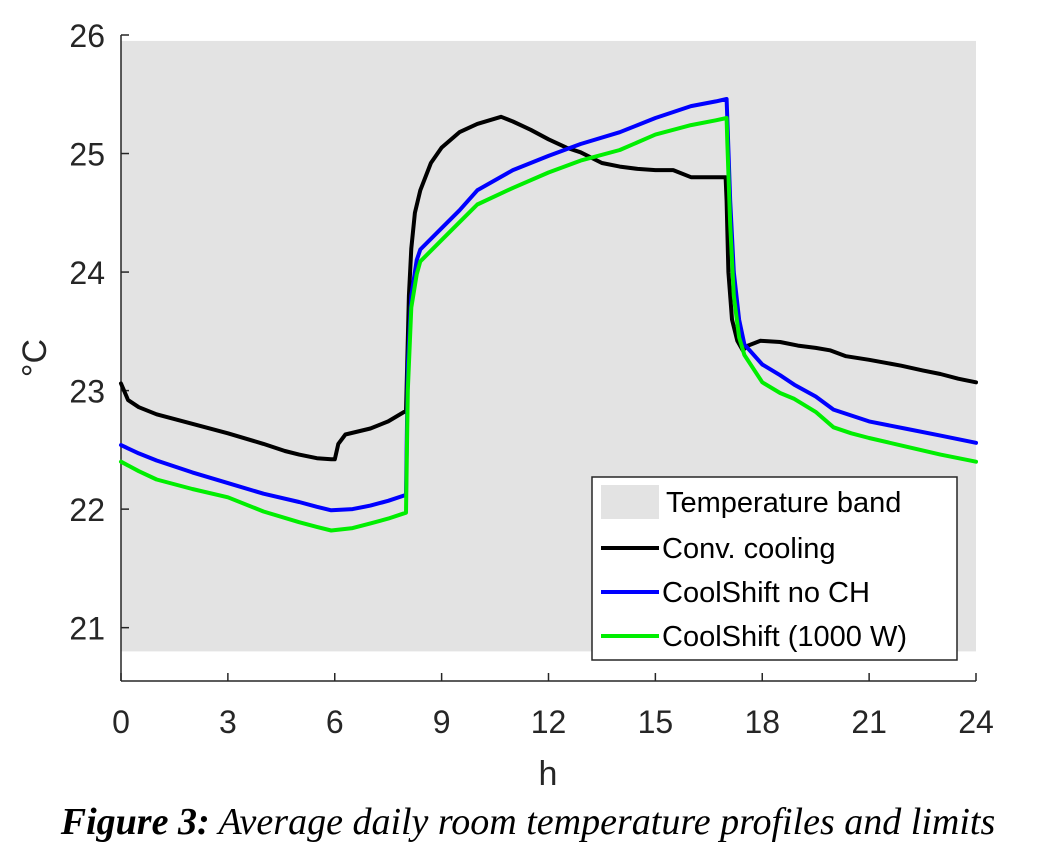 This screenshot has width=1056, height=860. Describe the element at coordinates (548, 774) in the screenshot. I see `x-axis-label: h` at that location.